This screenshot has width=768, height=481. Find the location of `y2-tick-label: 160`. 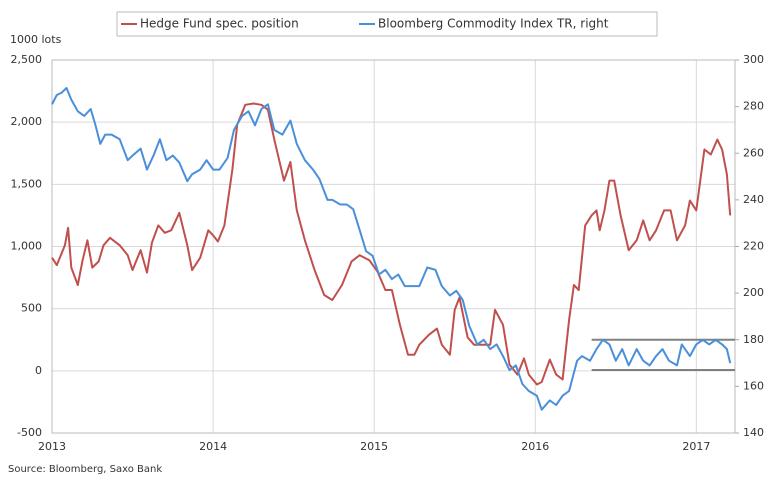

y2-tick-label: 160 is located at coordinates (753, 385).